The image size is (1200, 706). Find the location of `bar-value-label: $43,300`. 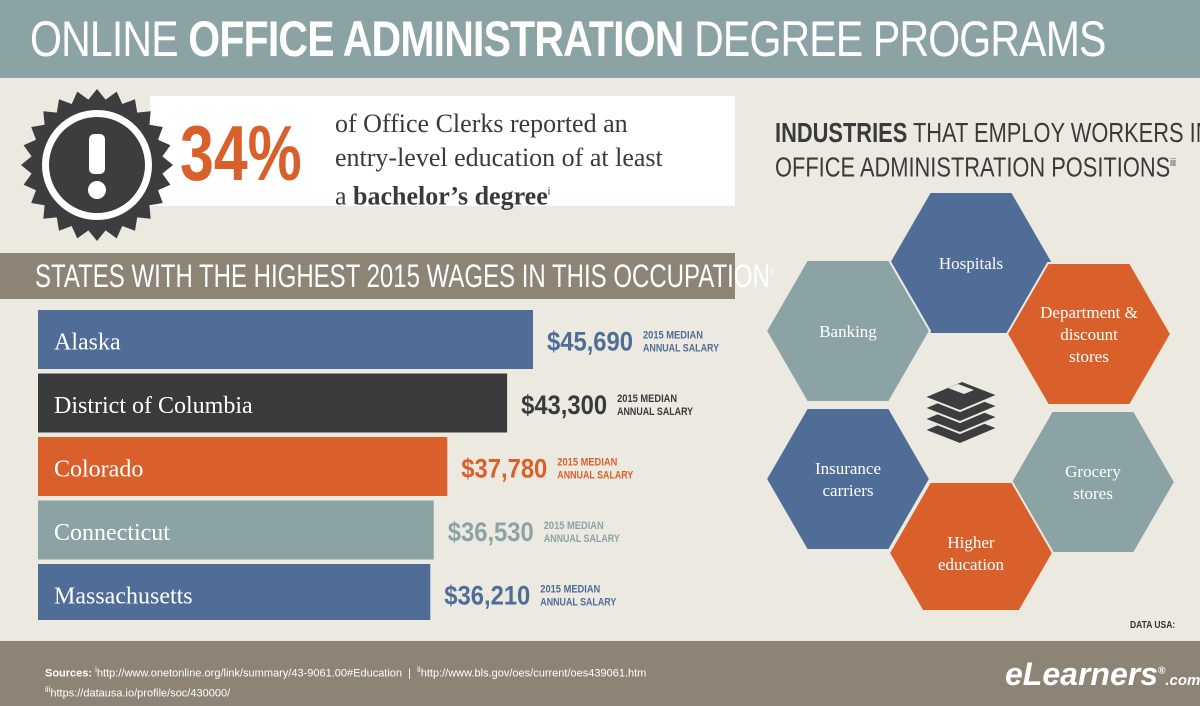

bar-value-label: $43,300 is located at coordinates (564, 405).